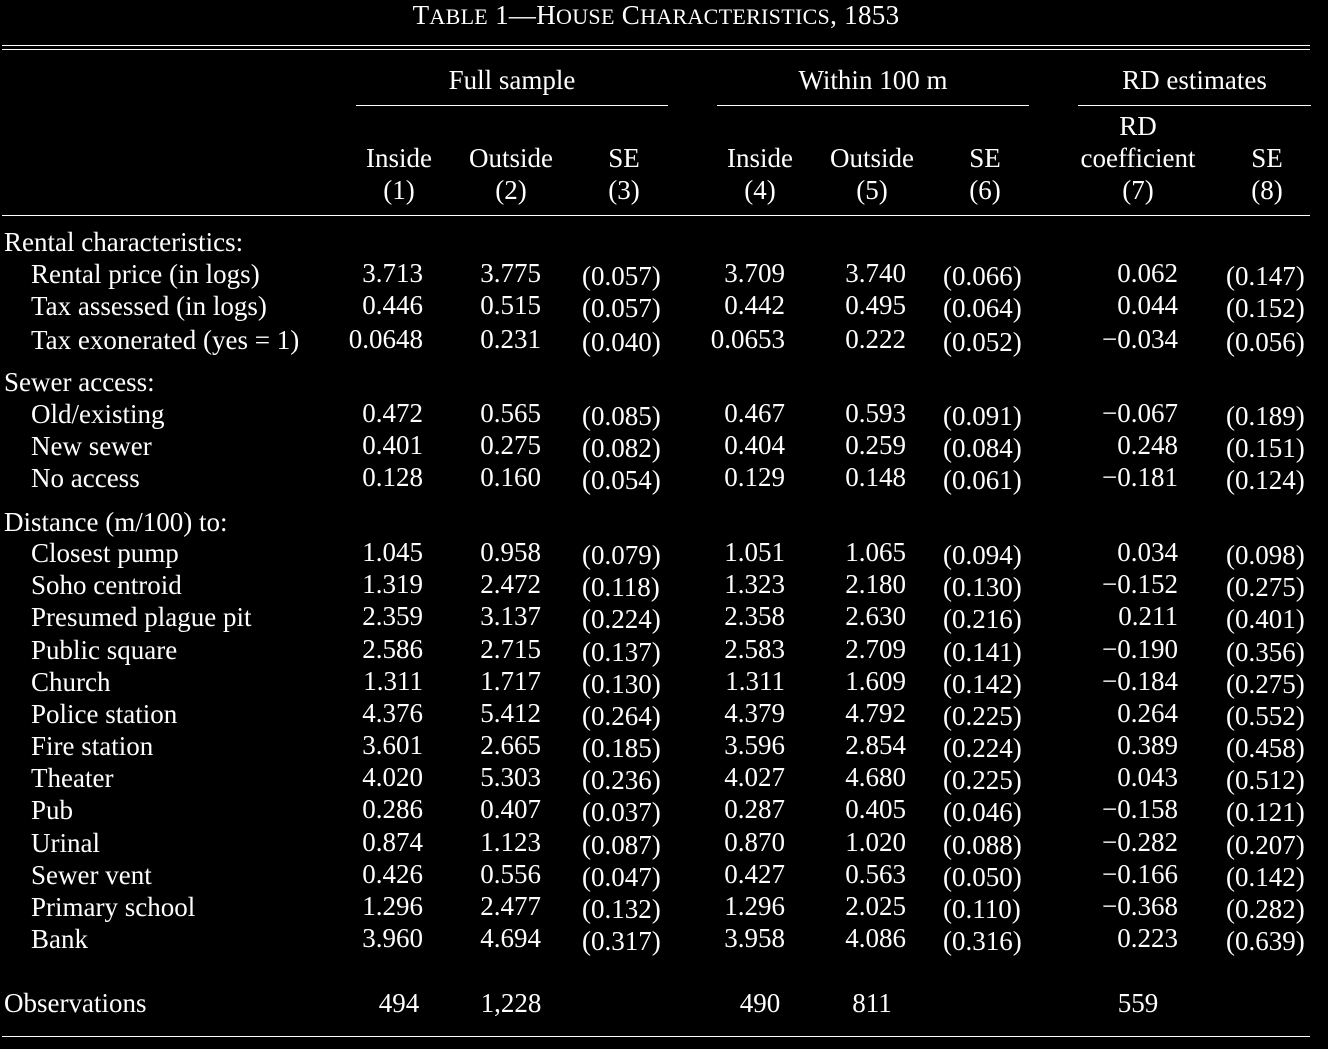  What do you see at coordinates (113, 907) in the screenshot?
I see `row-label: Primary school` at bounding box center [113, 907].